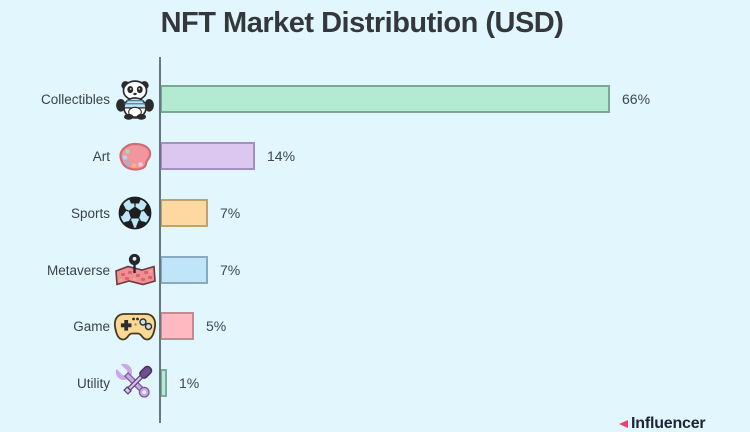 The image size is (750, 432). What do you see at coordinates (375, 156) in the screenshot?
I see `chart-row-art: Art 14%` at bounding box center [375, 156].